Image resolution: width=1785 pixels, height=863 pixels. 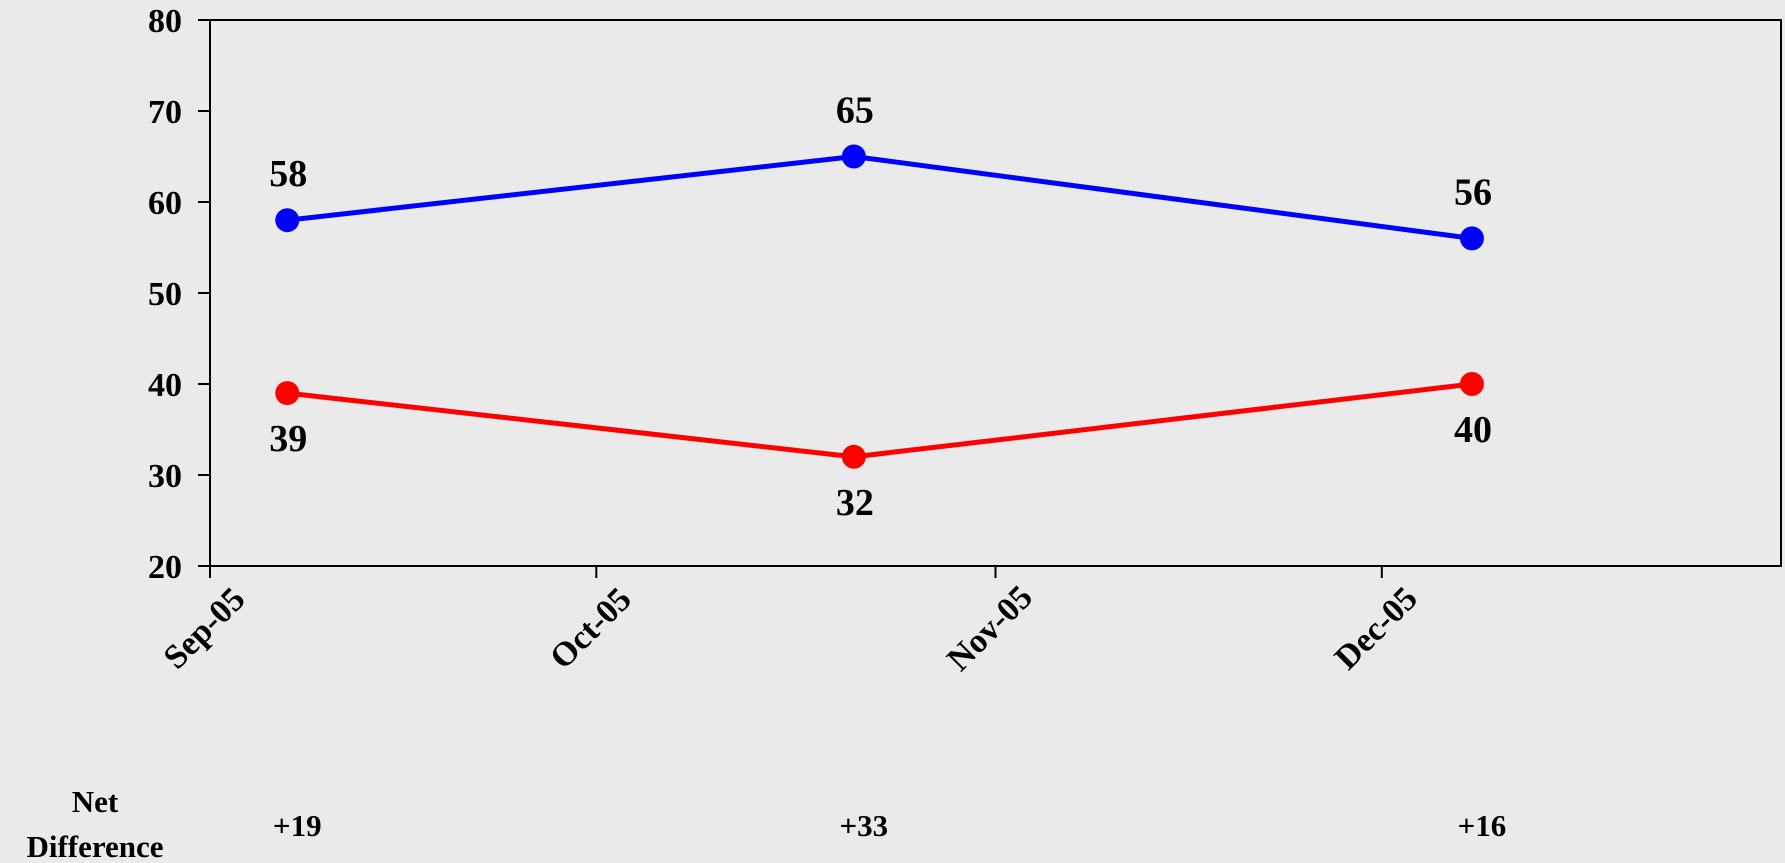 I want to click on net-difference-label-line2: Difference, so click(x=94, y=846).